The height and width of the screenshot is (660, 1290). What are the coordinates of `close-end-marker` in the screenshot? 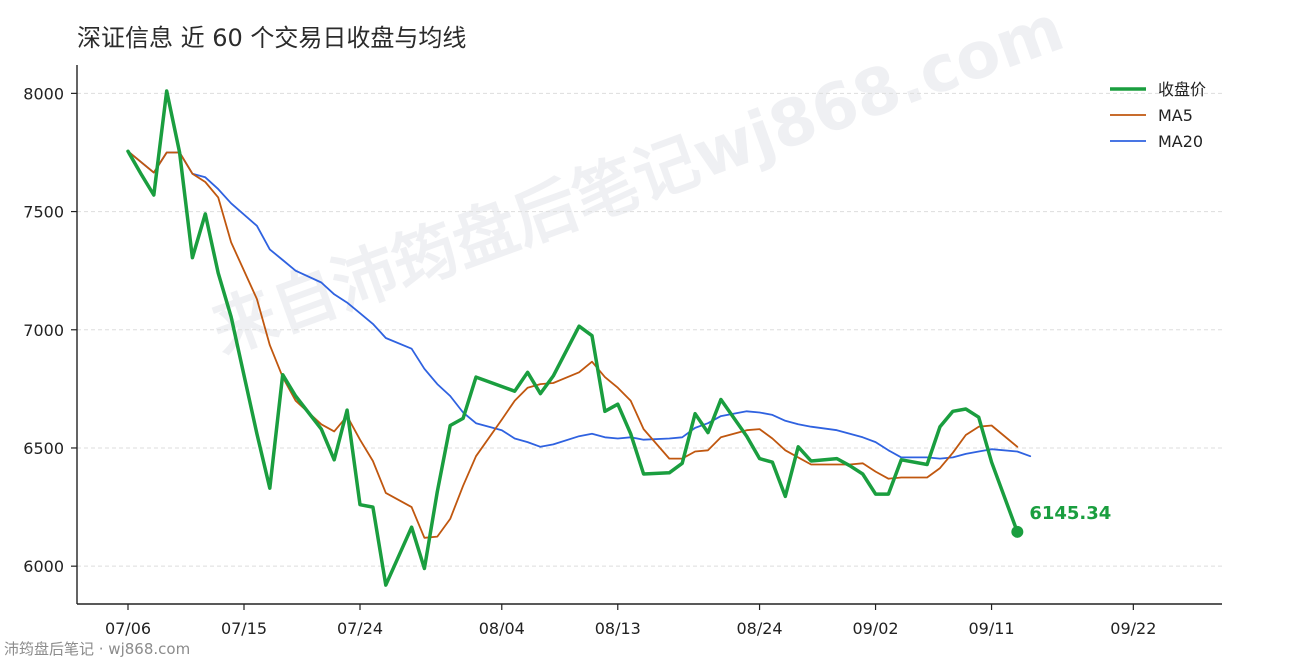 It's located at (1017, 531).